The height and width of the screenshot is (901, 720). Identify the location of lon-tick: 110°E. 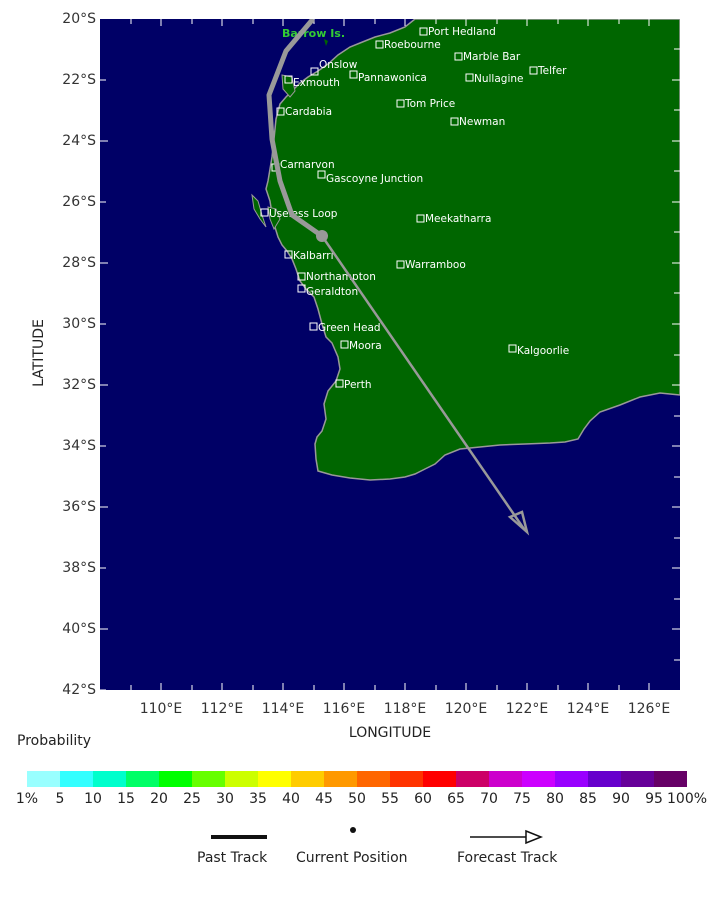
(161, 709).